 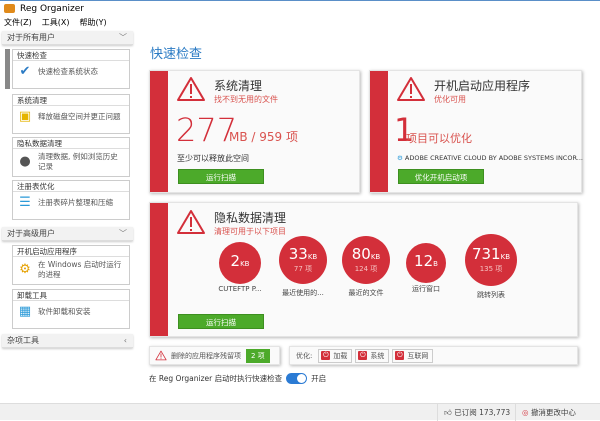 What do you see at coordinates (207, 130) in the screenshot?
I see `freeable-size: 277` at bounding box center [207, 130].